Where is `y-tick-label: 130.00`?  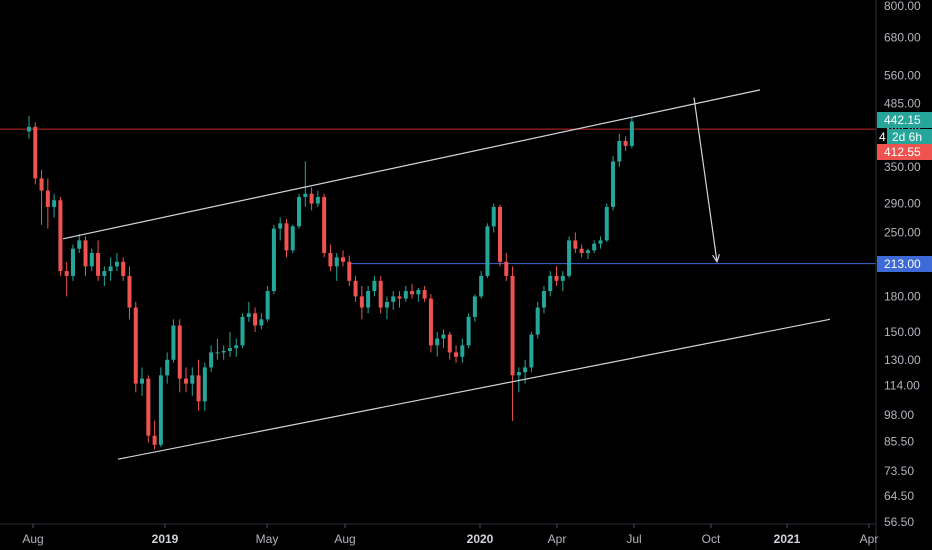
y-tick-label: 130.00 is located at coordinates (902, 360).